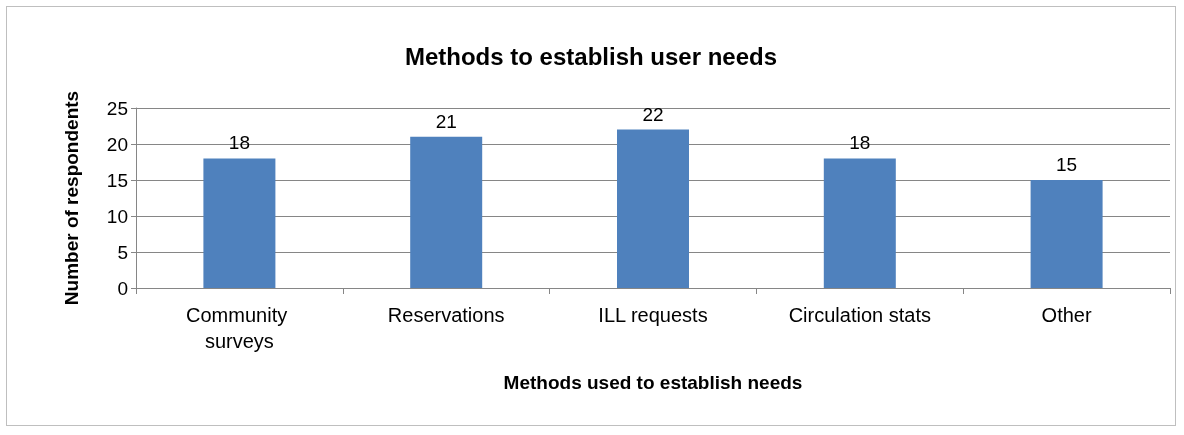  Describe the element at coordinates (122, 288) in the screenshot. I see `y-tick-label: 0` at that location.